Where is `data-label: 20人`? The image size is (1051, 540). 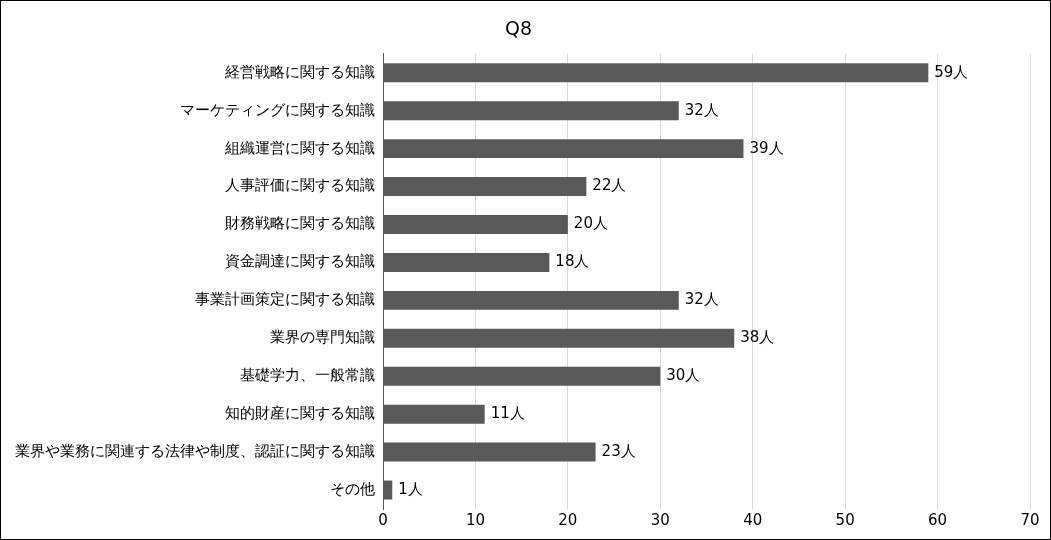
data-label: 20人 is located at coordinates (590, 223).